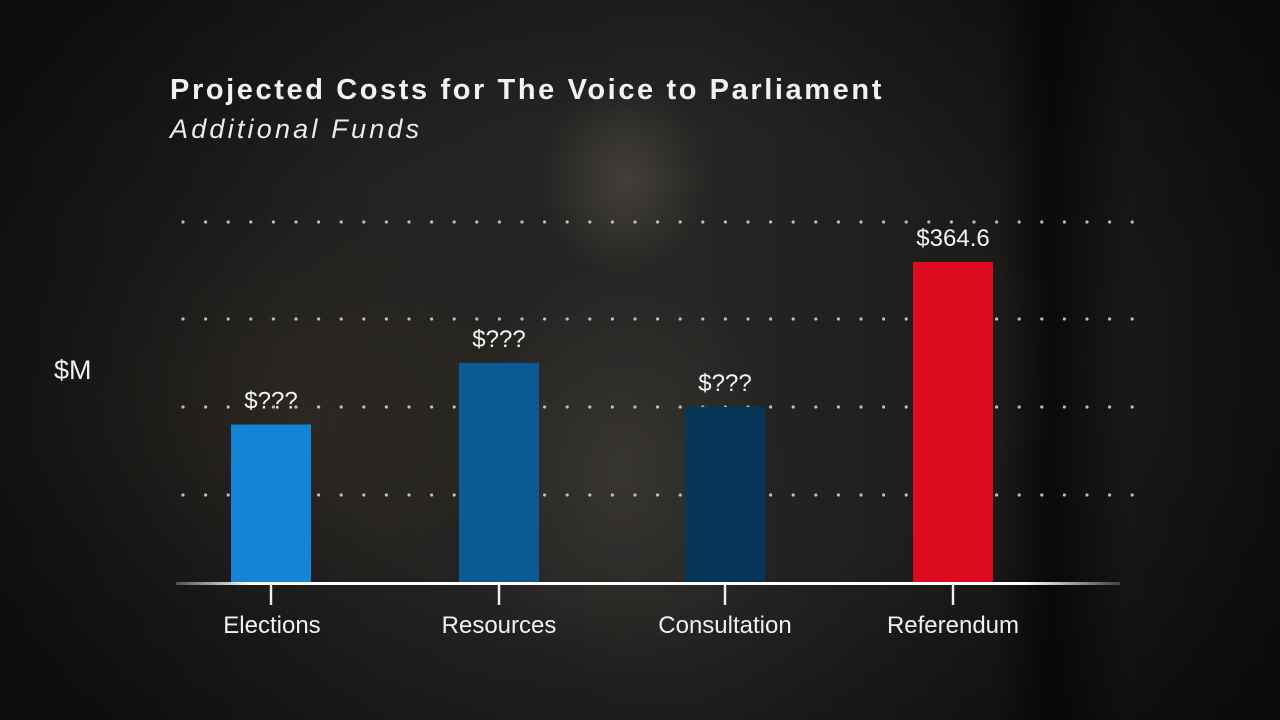 The height and width of the screenshot is (720, 1280). I want to click on category-label-referendum: Referendum, so click(953, 625).